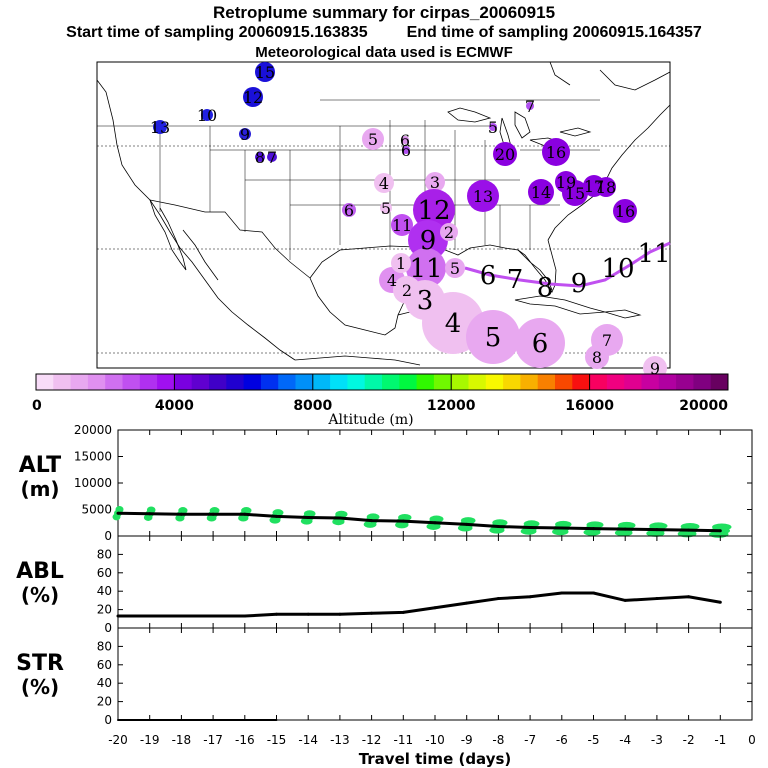 This screenshot has width=768, height=768. What do you see at coordinates (93, 483) in the screenshot?
I see `y-tick-label: 10000` at bounding box center [93, 483].